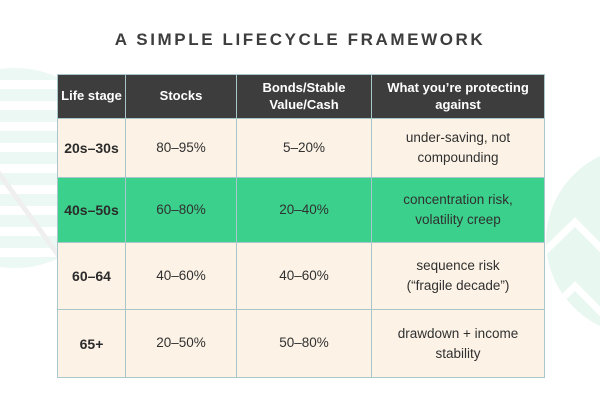  I want to click on cell-life-stage: 40s–50s, so click(91, 210).